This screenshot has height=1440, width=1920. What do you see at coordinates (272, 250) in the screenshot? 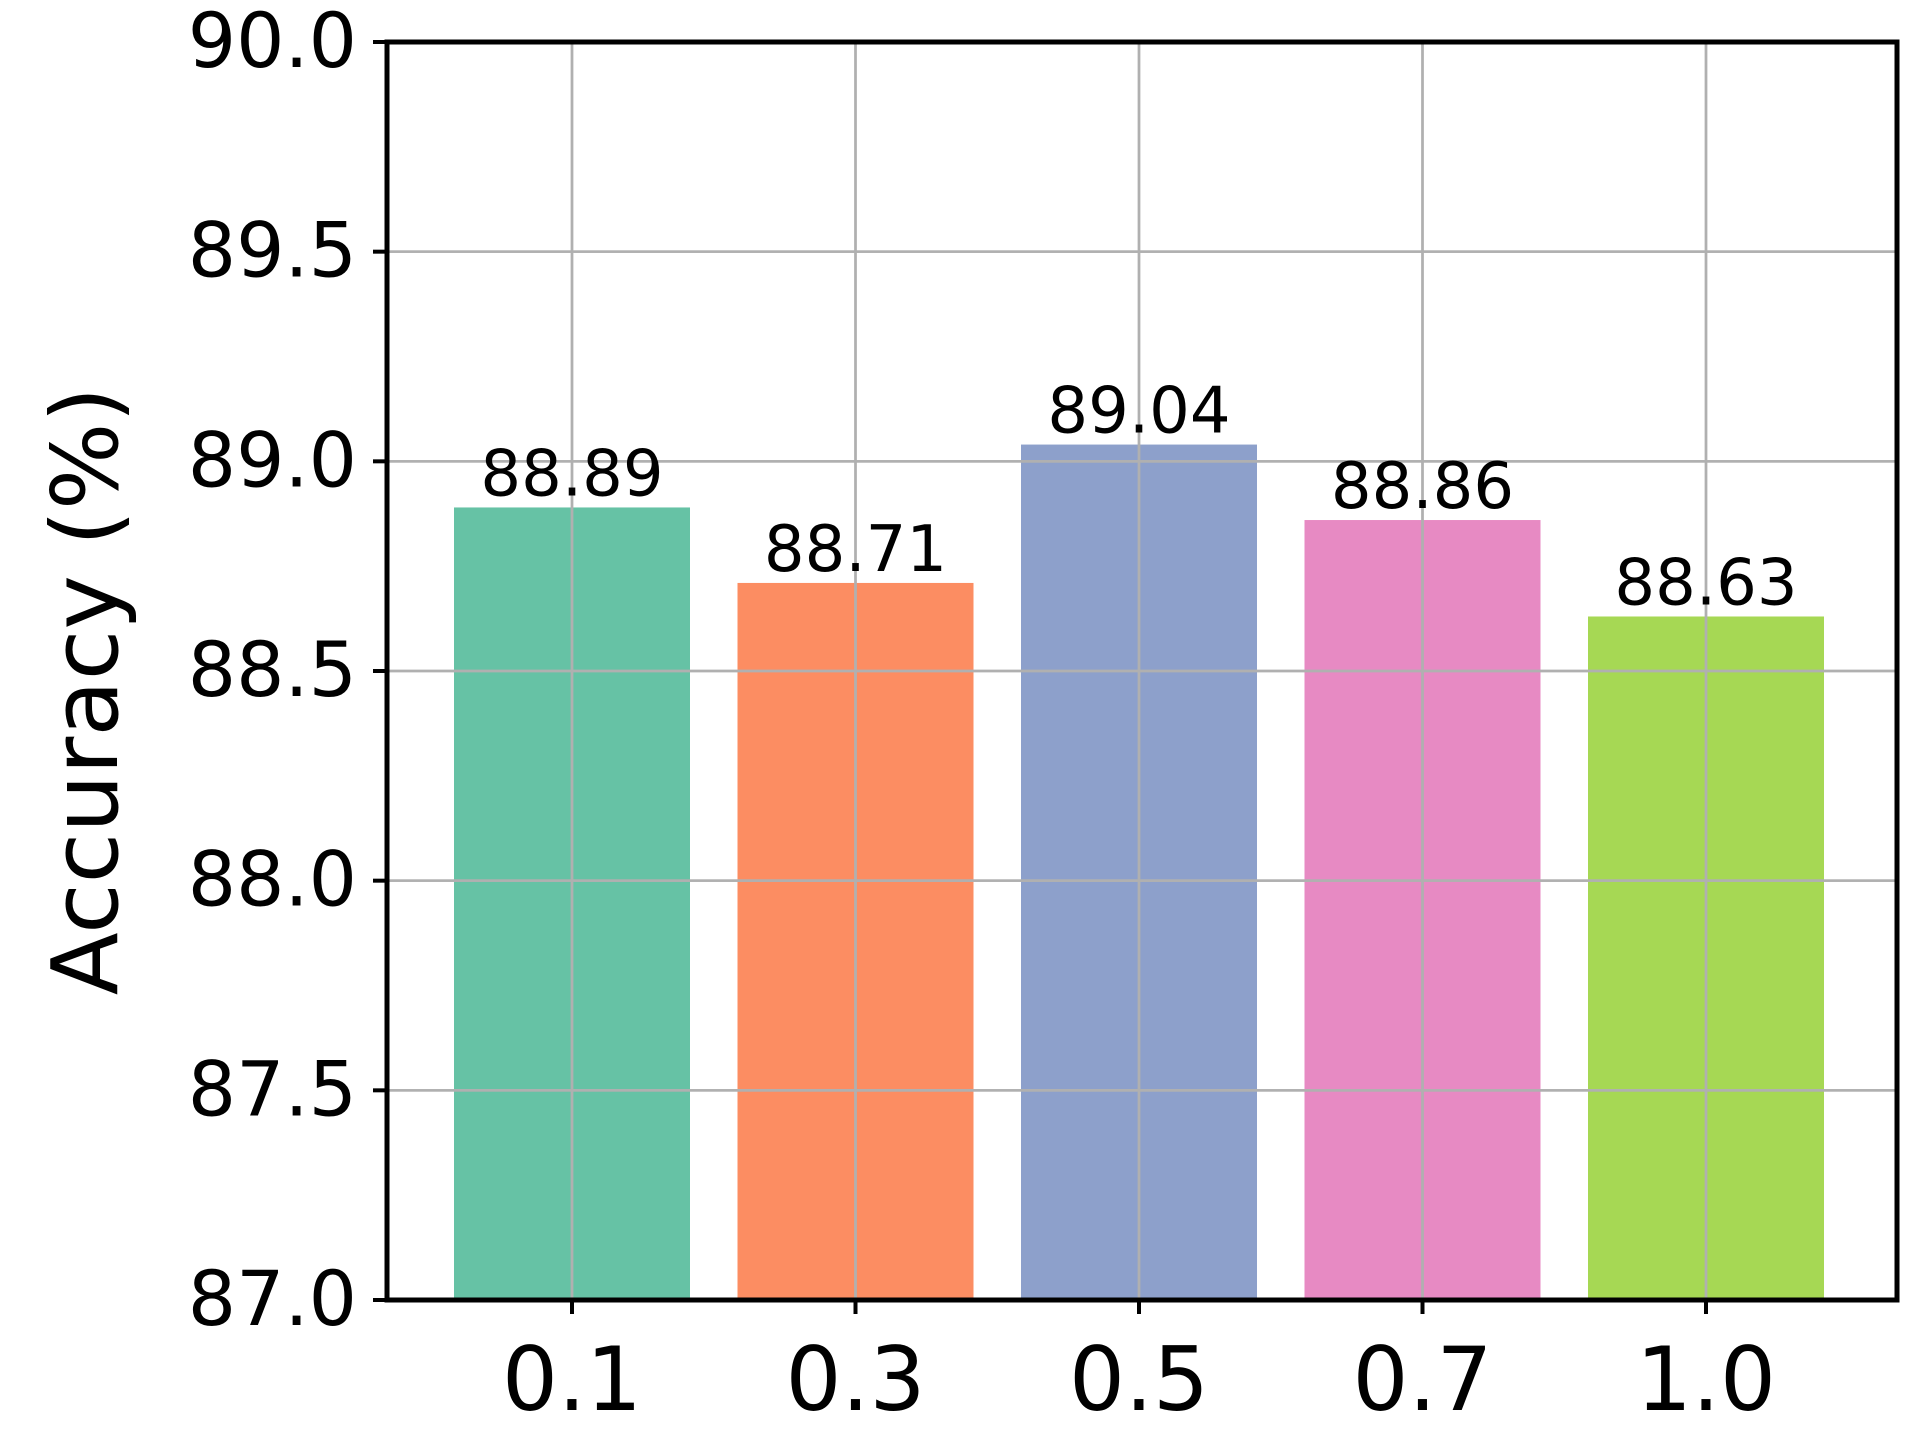
I see `y-tick-label: 89.5` at bounding box center [272, 250].